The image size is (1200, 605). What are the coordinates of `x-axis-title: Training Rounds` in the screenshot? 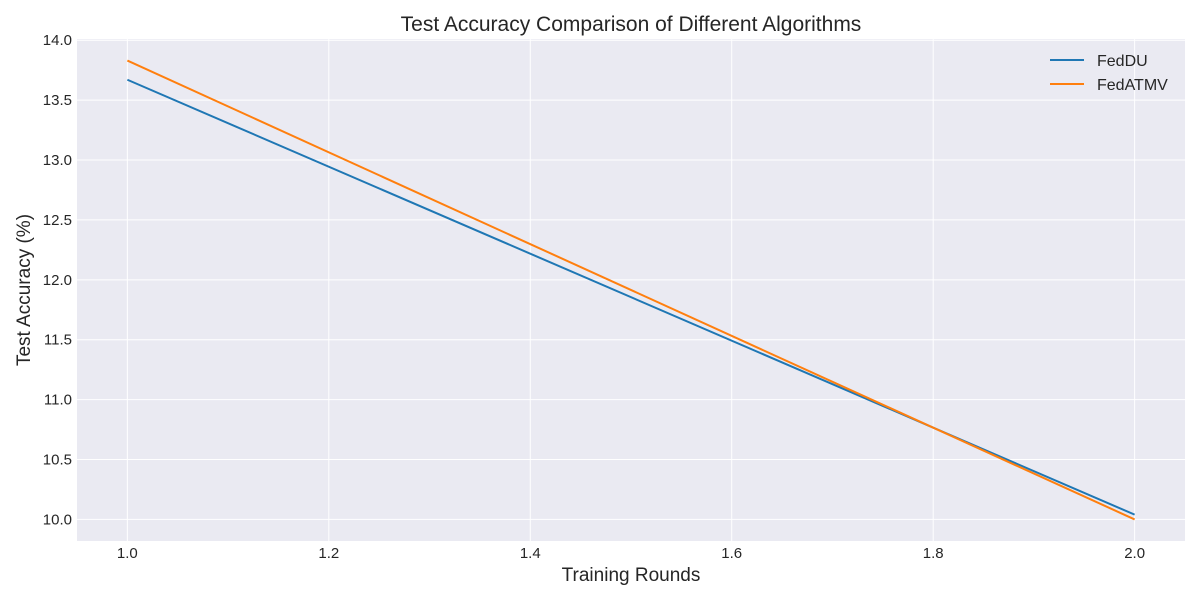 It's located at (631, 575).